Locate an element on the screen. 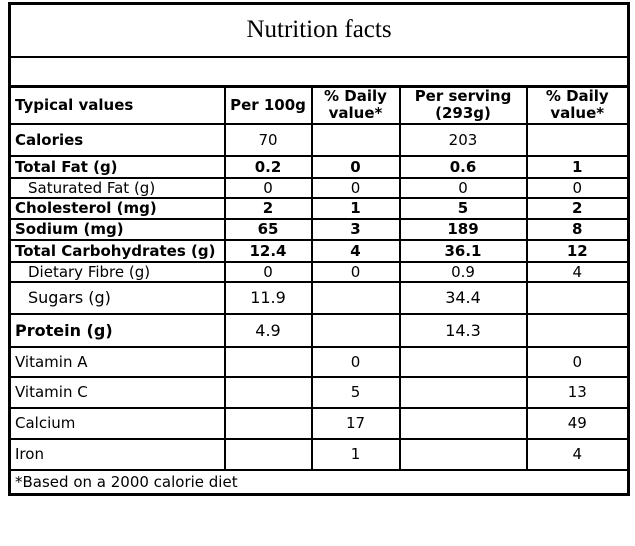  table-row-cholesterol: Cholesterol (mg) 2 1 5 2 is located at coordinates (319, 208).